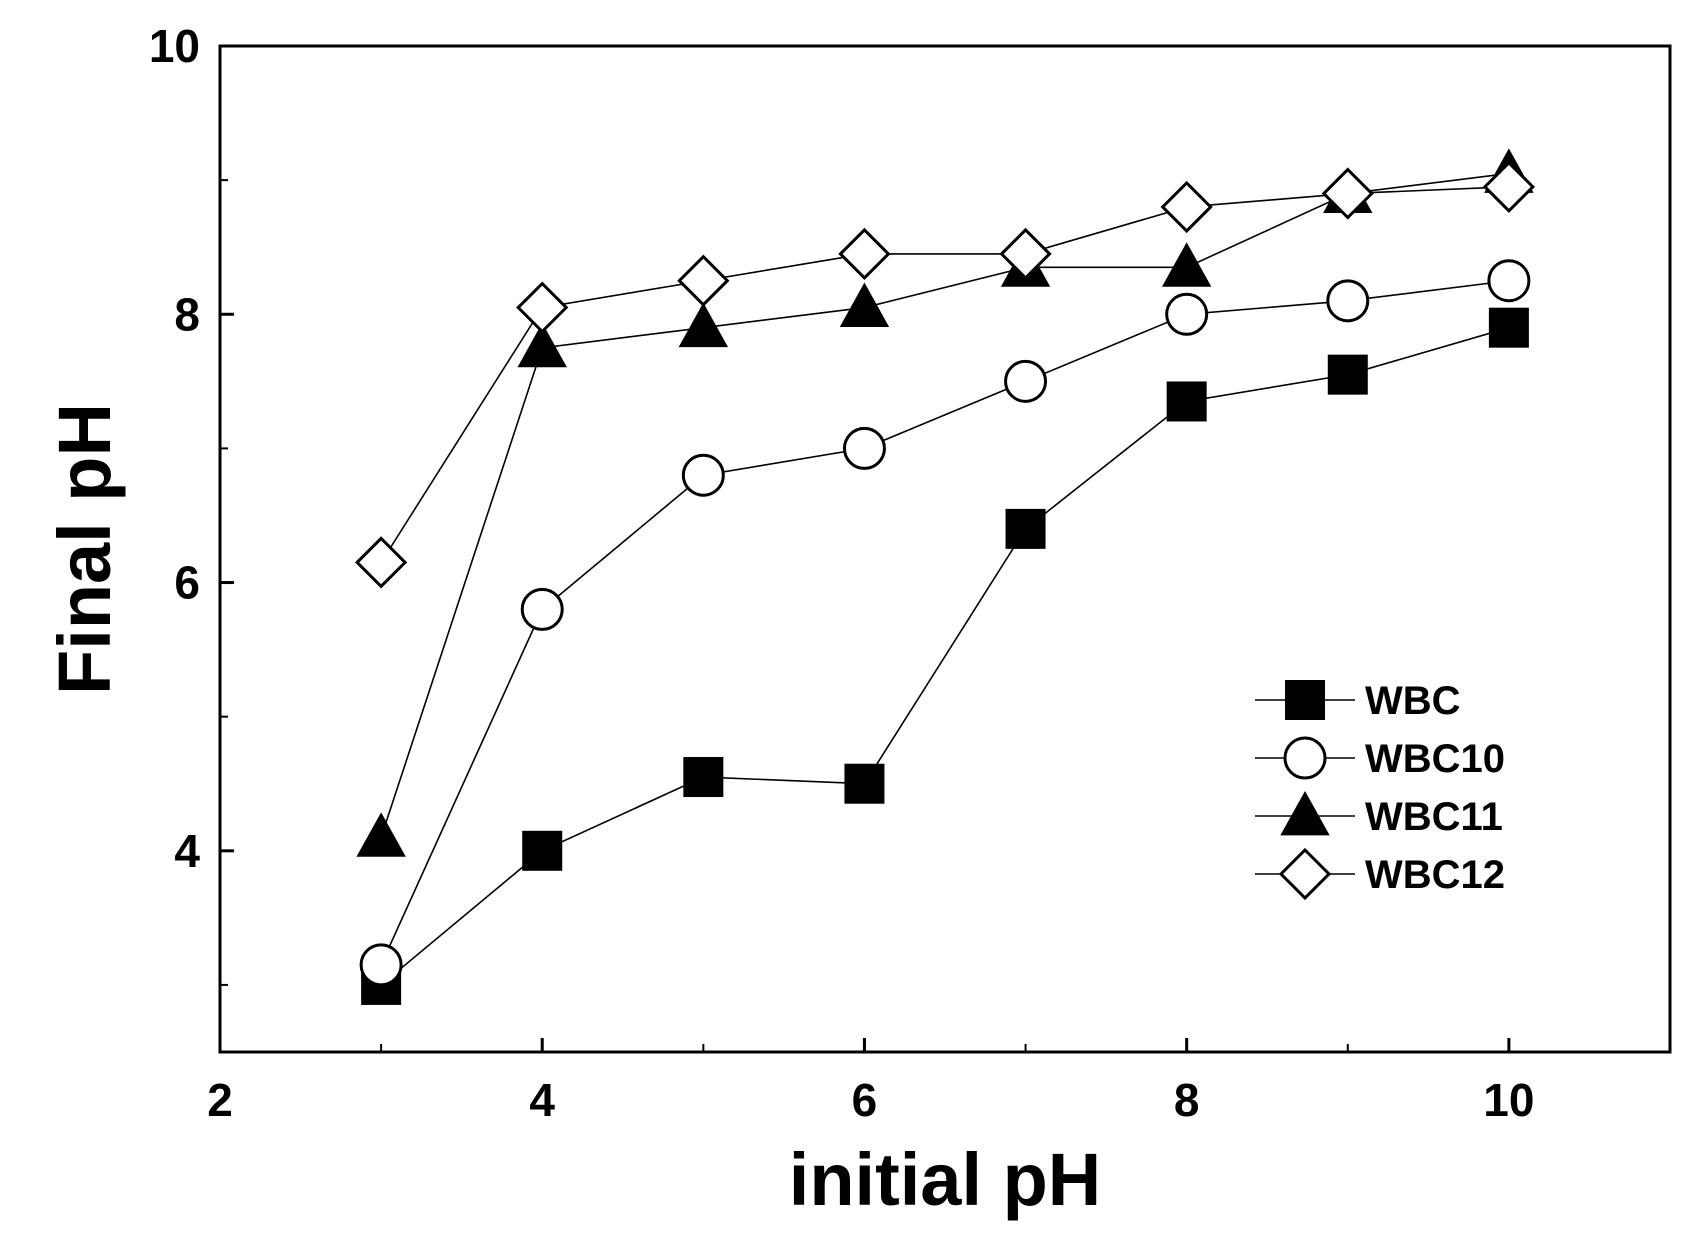  What do you see at coordinates (1435, 759) in the screenshot?
I see `legend-label-wbc10: WBC10` at bounding box center [1435, 759].